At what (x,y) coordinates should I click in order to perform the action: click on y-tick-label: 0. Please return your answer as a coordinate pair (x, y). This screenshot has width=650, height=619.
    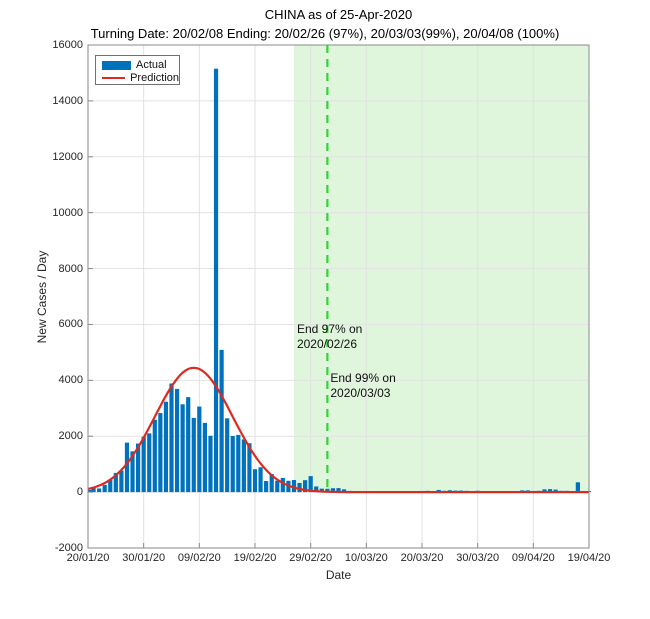
    Looking at the image, I should click on (79, 492).